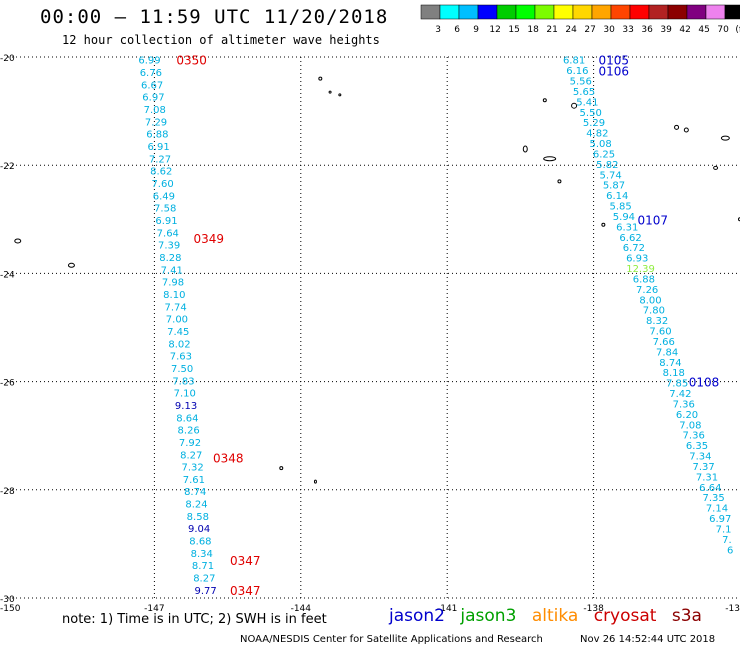  I want to click on wave-height-label: 5.41, so click(587, 102).